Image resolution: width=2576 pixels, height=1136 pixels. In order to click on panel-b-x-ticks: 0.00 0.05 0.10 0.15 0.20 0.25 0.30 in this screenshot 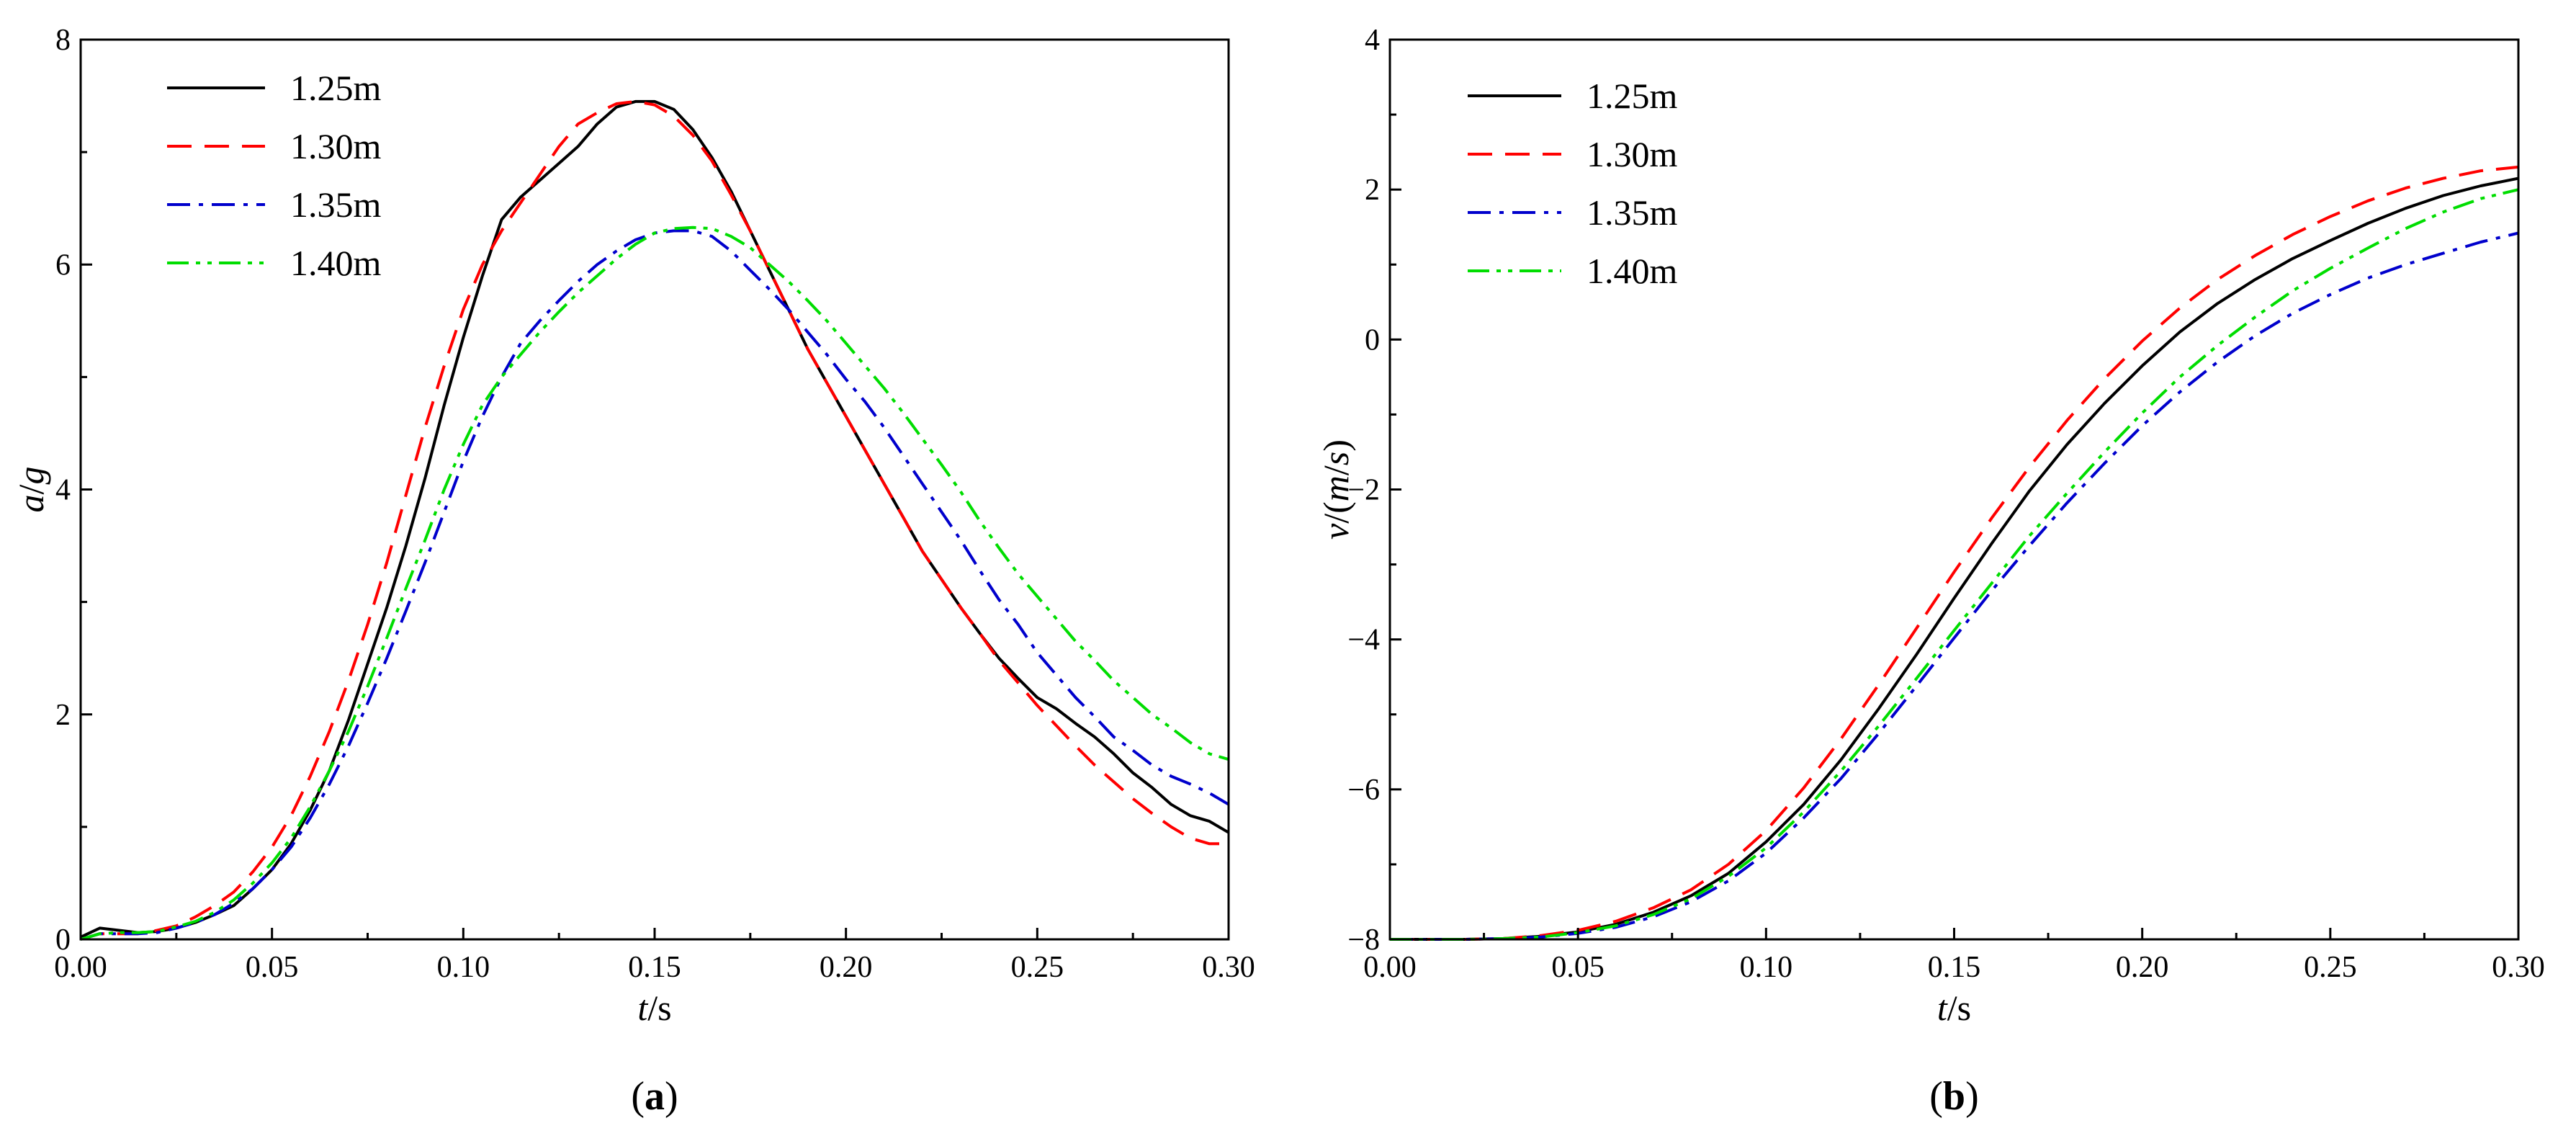, I will do `click(1954, 956)`.